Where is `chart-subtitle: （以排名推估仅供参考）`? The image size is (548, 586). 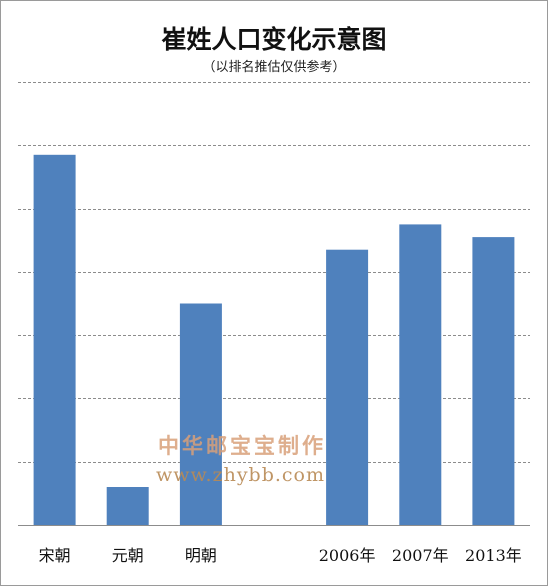 chart-subtitle: （以排名推估仅供参考） is located at coordinates (274, 67).